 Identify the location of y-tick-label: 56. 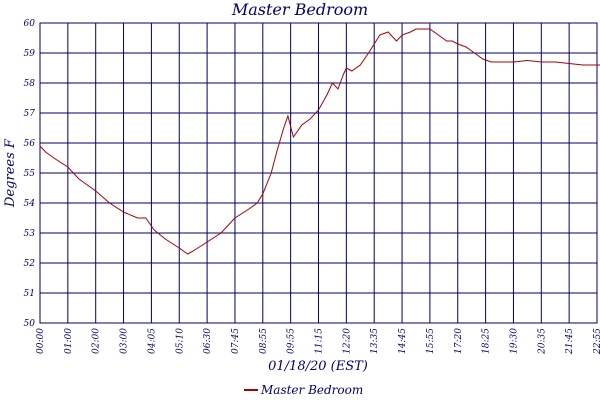
(30, 144).